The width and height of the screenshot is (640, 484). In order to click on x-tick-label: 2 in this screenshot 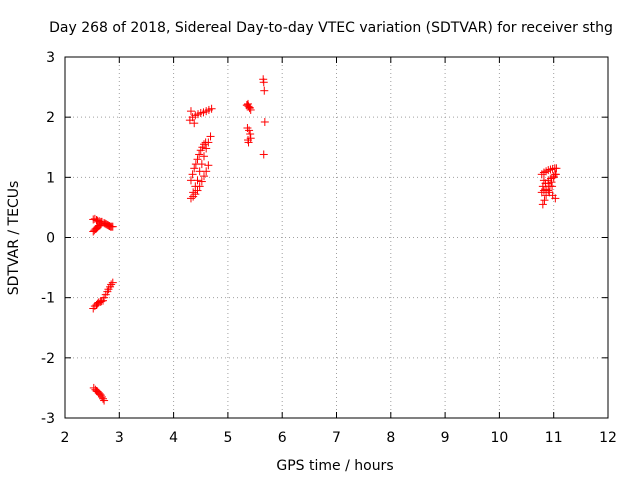, I will do `click(65, 438)`.